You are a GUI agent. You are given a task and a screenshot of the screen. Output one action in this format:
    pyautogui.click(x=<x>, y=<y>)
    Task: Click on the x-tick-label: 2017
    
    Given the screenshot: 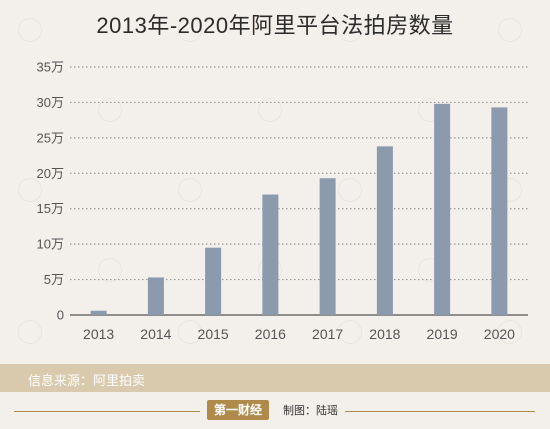 What is the action you would take?
    pyautogui.click(x=327, y=334)
    